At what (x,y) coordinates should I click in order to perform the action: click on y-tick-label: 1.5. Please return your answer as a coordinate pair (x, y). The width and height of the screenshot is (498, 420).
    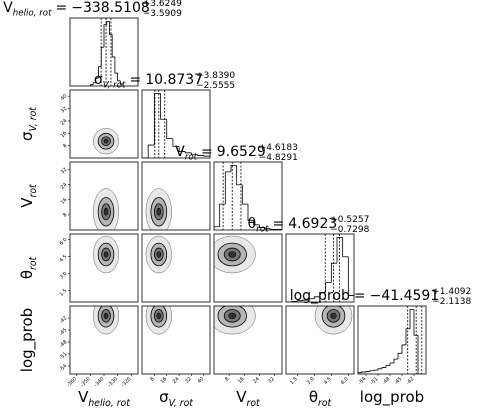
    Looking at the image, I should click on (64, 293).